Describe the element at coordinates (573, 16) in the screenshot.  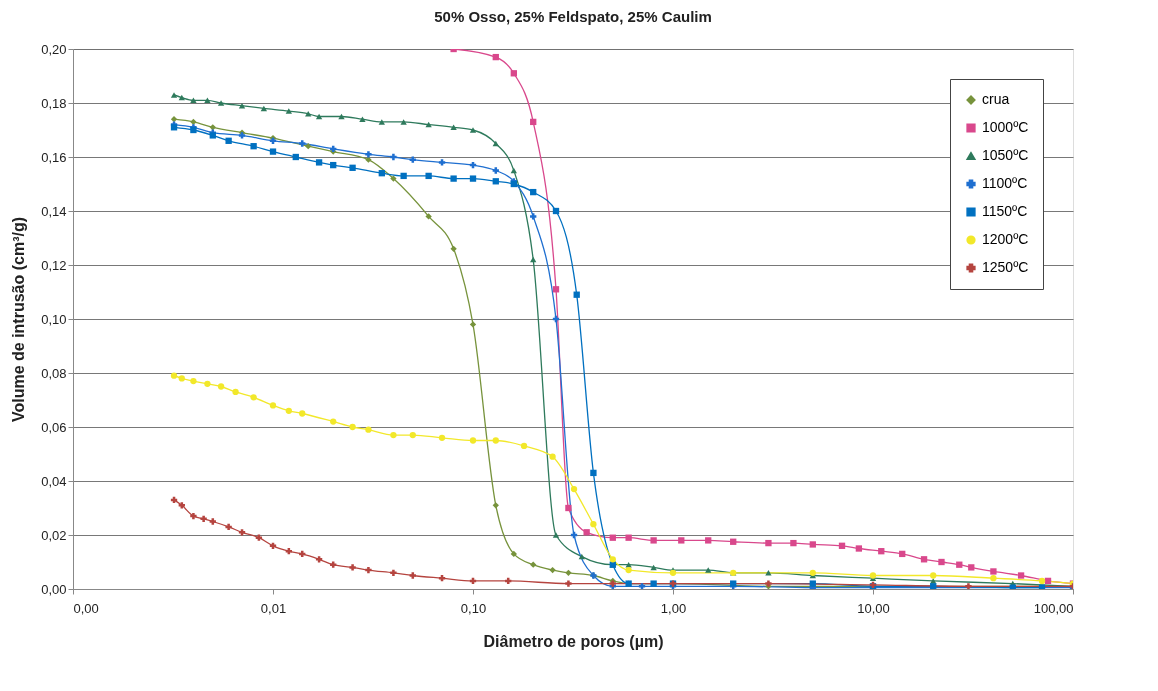
I see `chart-title: 50% Osso, 25% Feldspato, 25% Caulim` at that location.